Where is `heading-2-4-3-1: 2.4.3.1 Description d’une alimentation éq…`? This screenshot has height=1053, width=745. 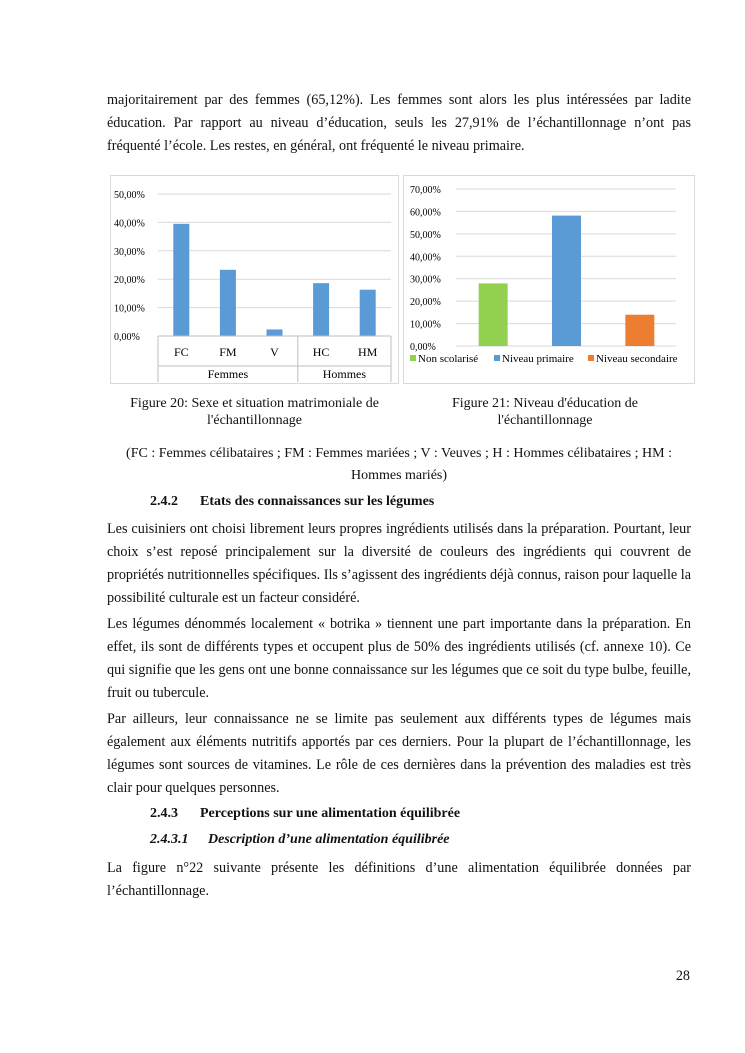
heading-2-4-3-1: 2.4.3.1 Description d’une alimentation éq… is located at coordinates (300, 840).